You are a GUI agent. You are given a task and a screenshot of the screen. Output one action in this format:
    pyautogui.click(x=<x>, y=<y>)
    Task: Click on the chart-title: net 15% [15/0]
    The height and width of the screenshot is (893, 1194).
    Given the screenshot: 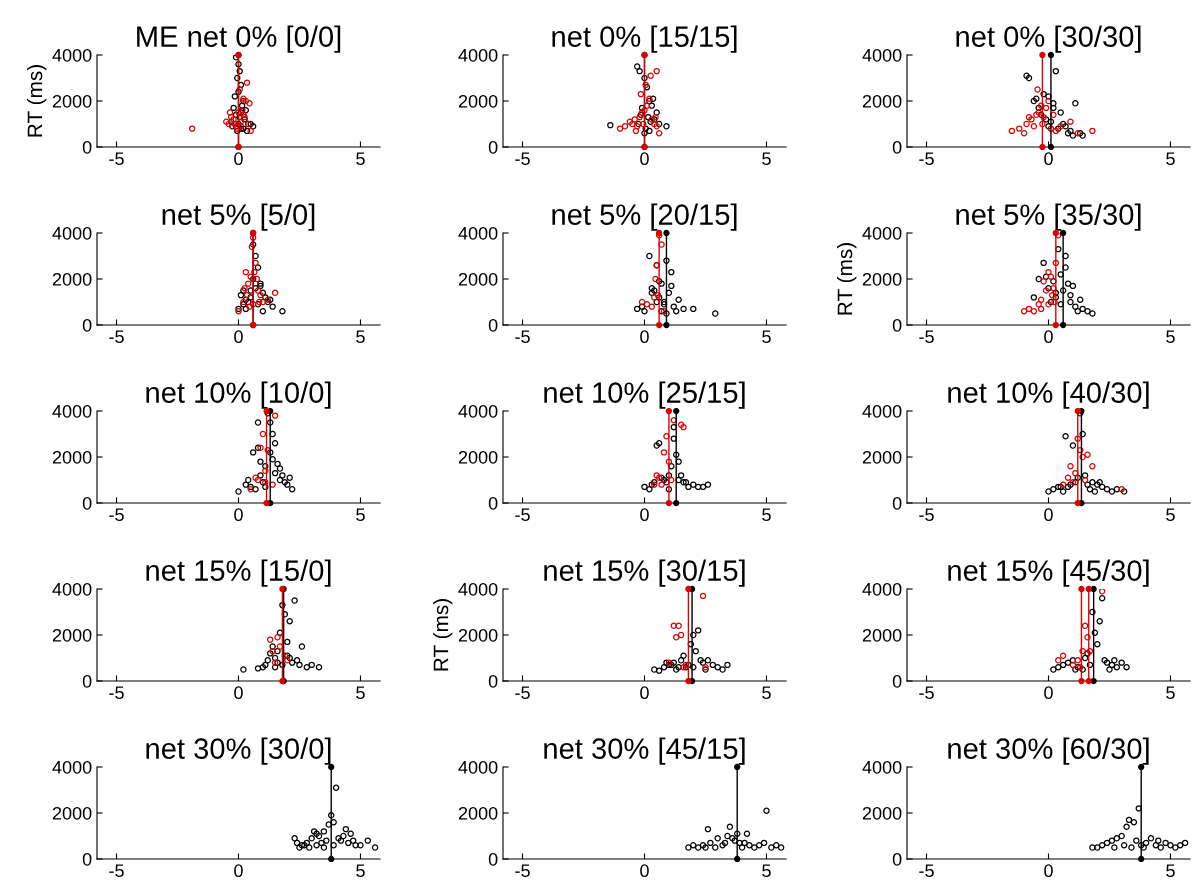 What is the action you would take?
    pyautogui.click(x=238, y=573)
    